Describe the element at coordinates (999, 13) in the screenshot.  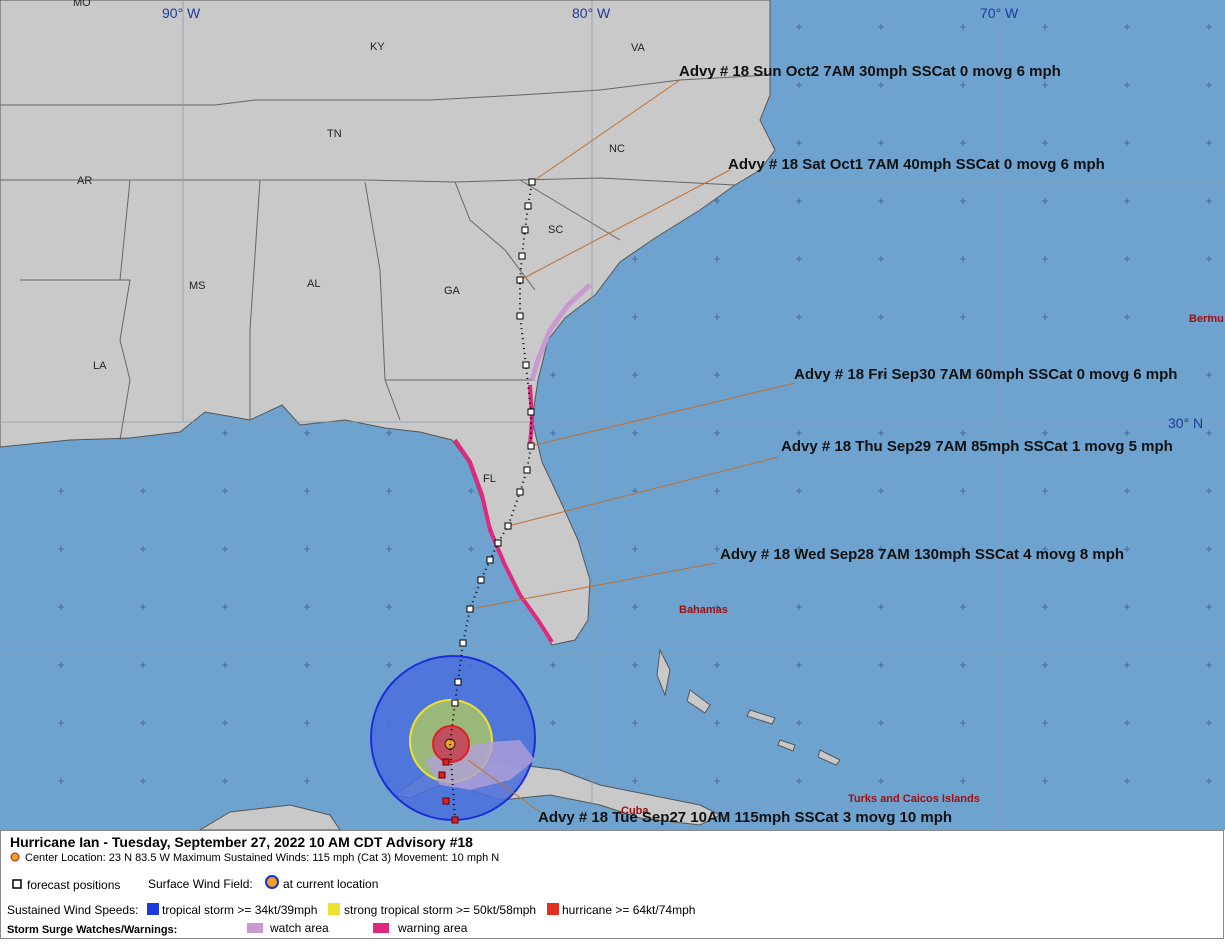
I see `grid-label: 70° W` at that location.